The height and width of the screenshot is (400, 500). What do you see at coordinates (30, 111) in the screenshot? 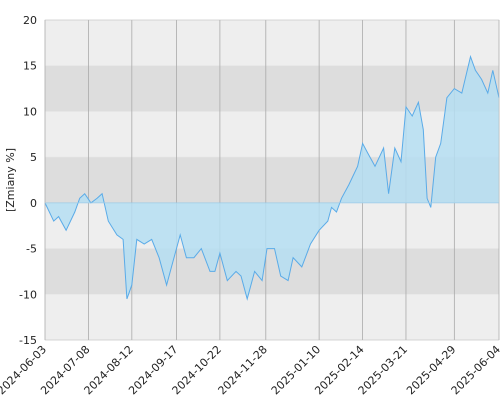
I see `y-tick-label: 10` at bounding box center [30, 111].